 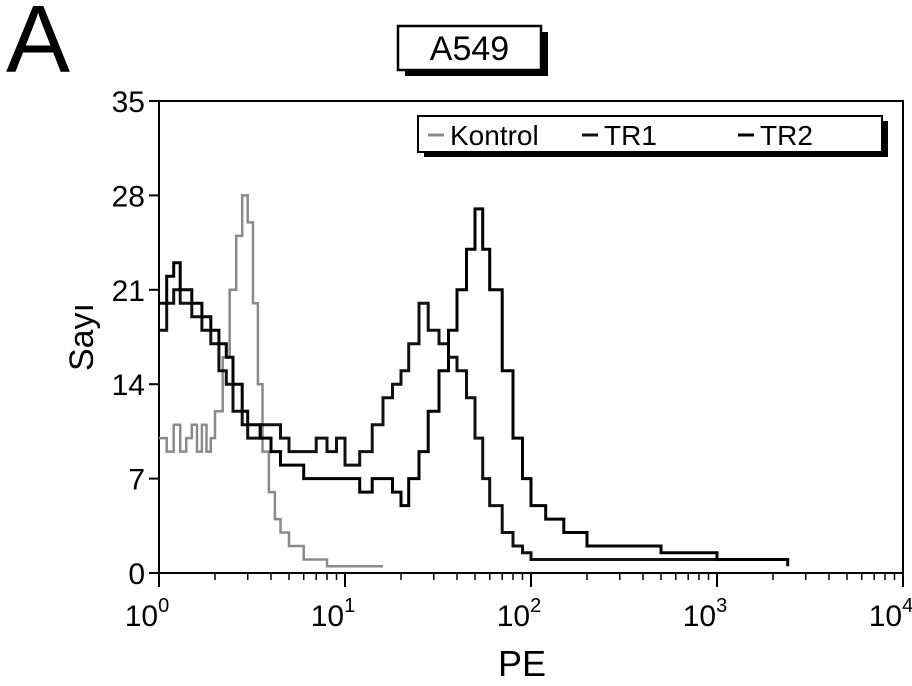 I want to click on y-tick-label: 28, so click(x=128, y=196).